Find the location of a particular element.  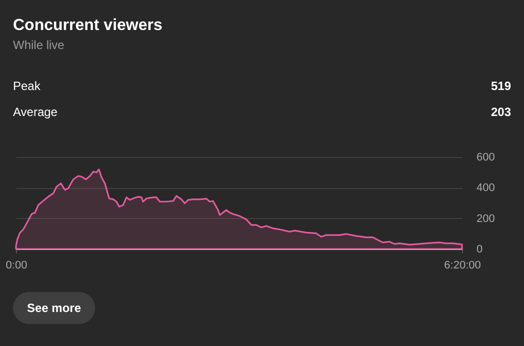

x-tick-label: 6:20:00 is located at coordinates (462, 266).